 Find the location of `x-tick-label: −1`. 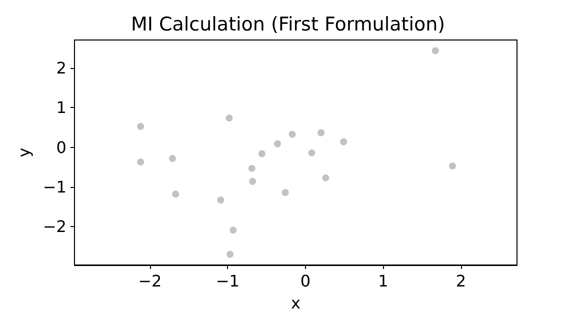

x-tick-label: −1 is located at coordinates (228, 281).